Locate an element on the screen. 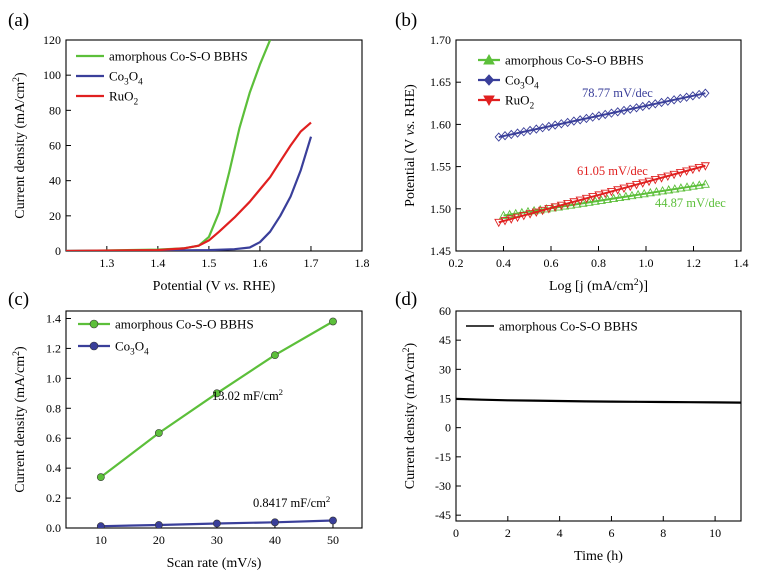  panel-label: (c) is located at coordinates (18, 299).